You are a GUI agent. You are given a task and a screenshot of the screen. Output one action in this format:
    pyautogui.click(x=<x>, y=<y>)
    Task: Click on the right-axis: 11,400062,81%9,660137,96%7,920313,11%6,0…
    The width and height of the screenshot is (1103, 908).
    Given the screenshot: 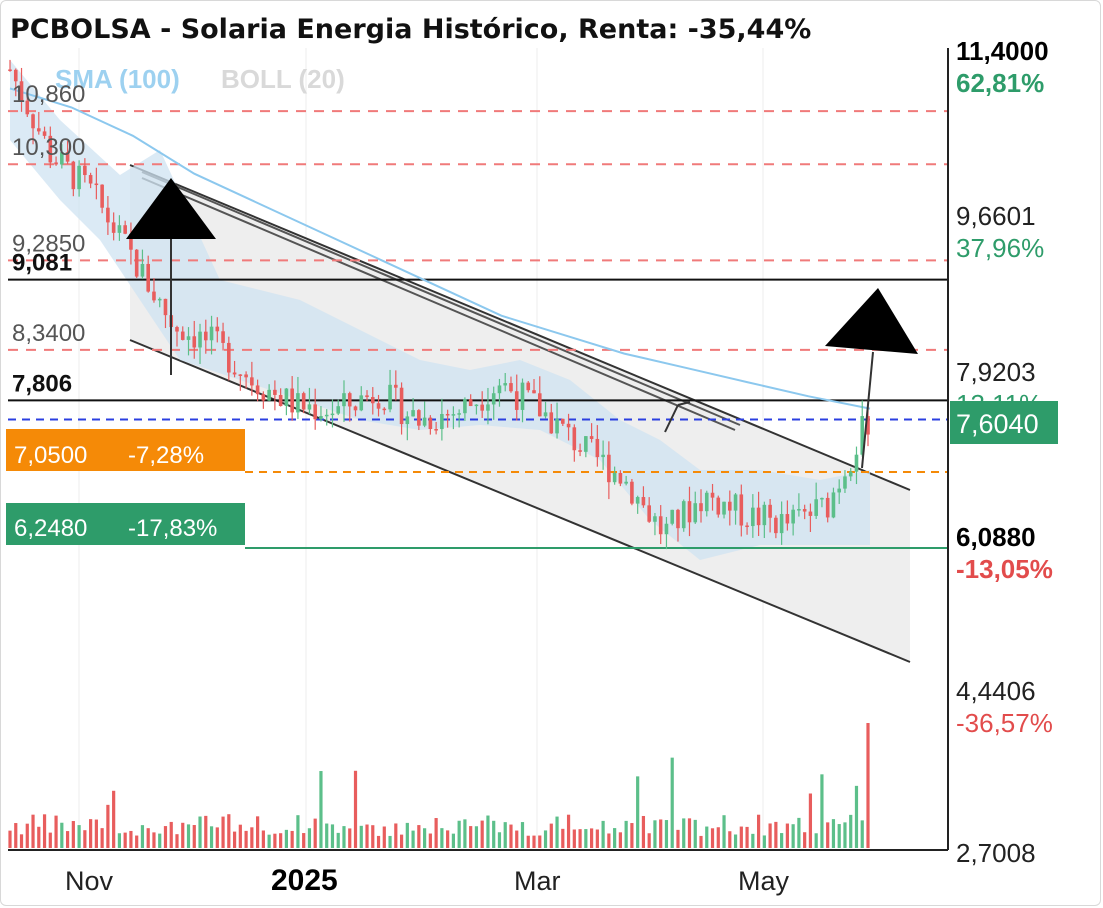 What is the action you would take?
    pyautogui.click(x=1004, y=452)
    